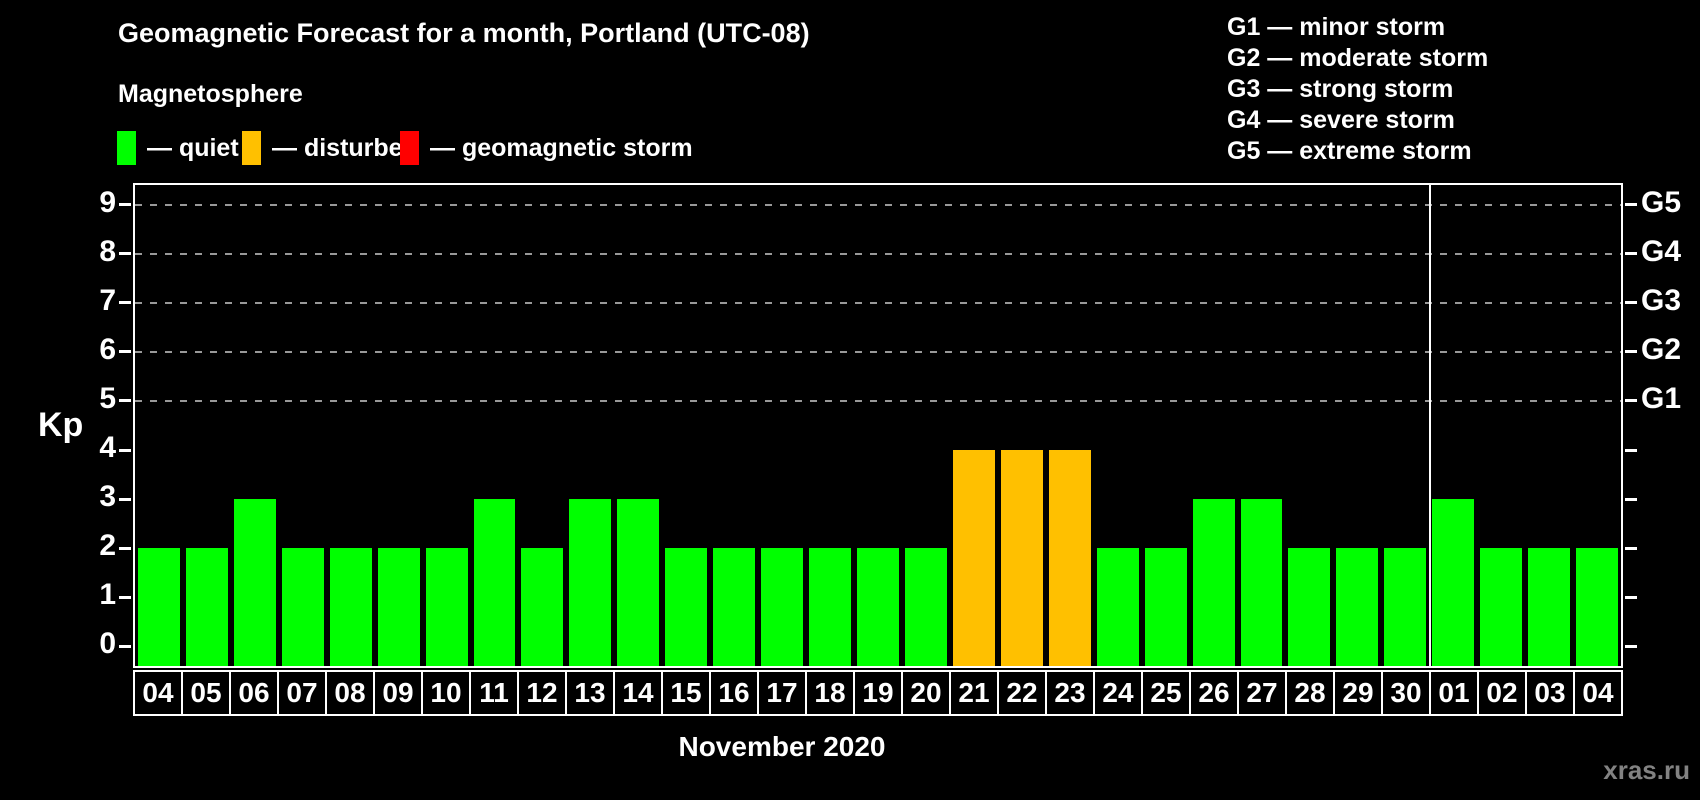 This screenshot has width=1700, height=800. Describe the element at coordinates (830, 693) in the screenshot. I see `day-label-box: 18` at that location.